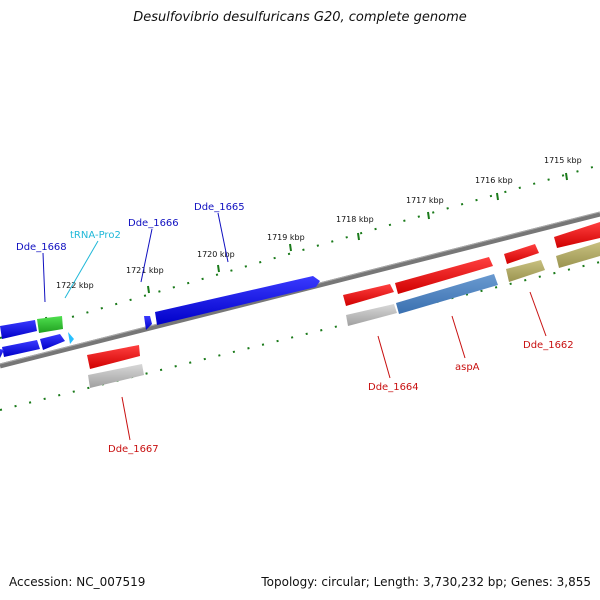 The height and width of the screenshot is (600, 600). Describe the element at coordinates (145, 270) in the screenshot. I see `tick-label-1721: 1721 kbp` at that location.